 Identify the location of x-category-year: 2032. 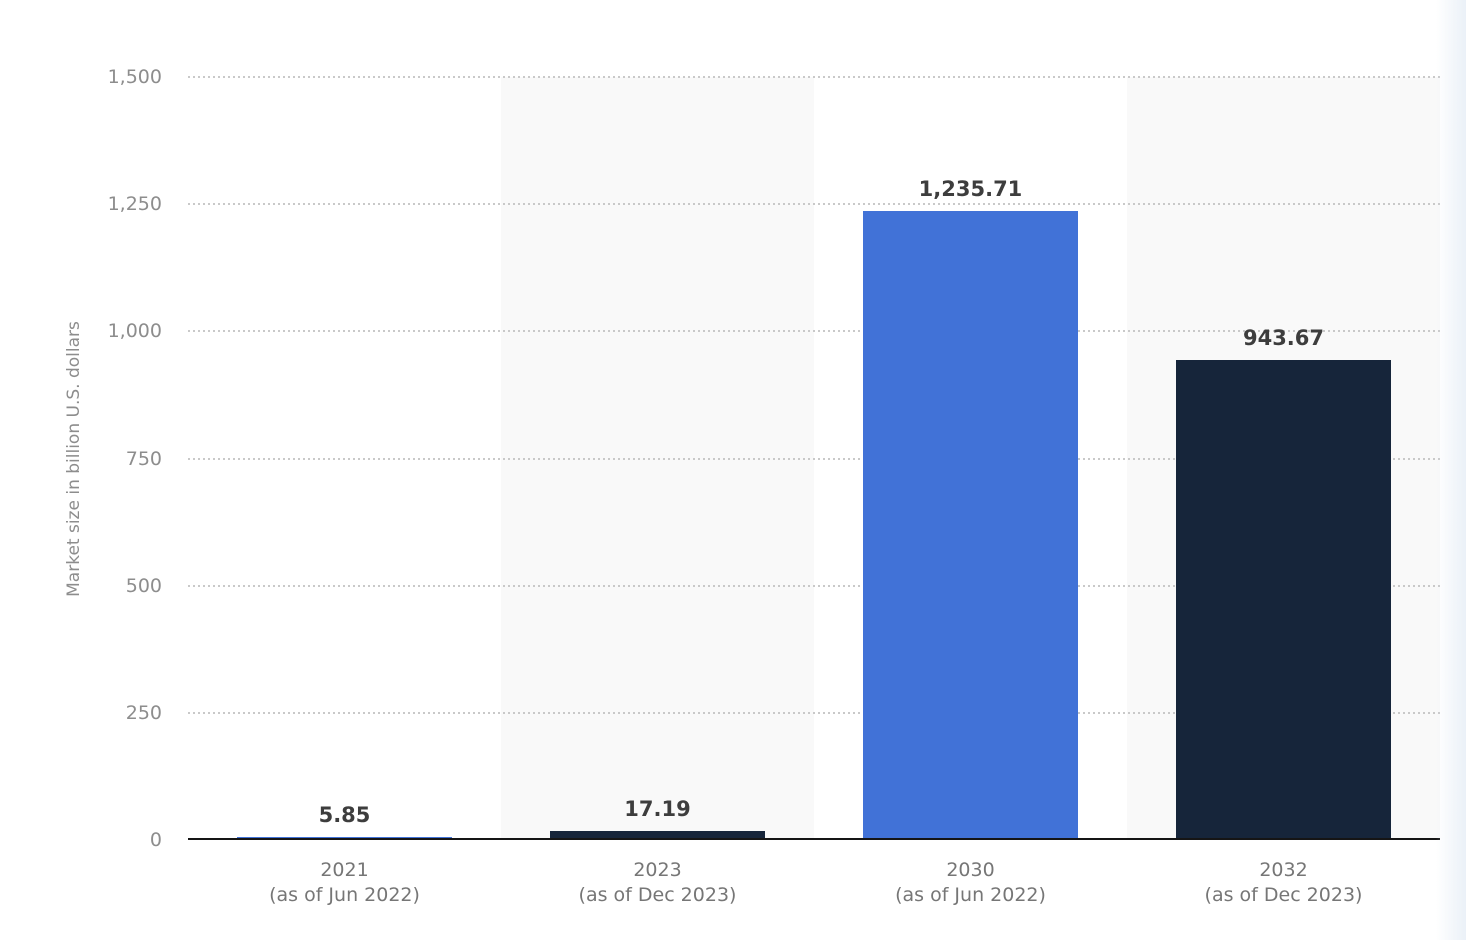
(1283, 870).